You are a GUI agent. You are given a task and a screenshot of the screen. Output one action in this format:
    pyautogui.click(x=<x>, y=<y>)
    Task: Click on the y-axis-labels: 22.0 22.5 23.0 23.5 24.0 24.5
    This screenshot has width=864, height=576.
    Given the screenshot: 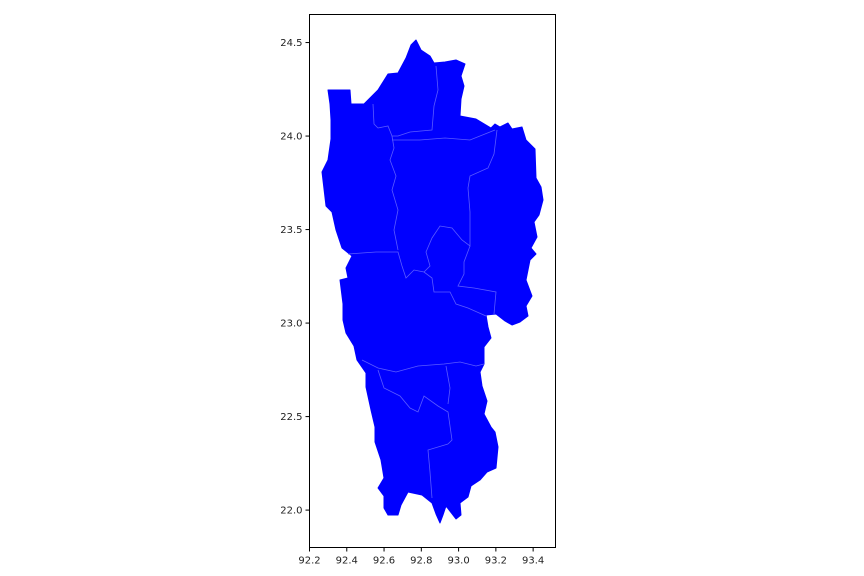 What is the action you would take?
    pyautogui.click(x=291, y=277)
    